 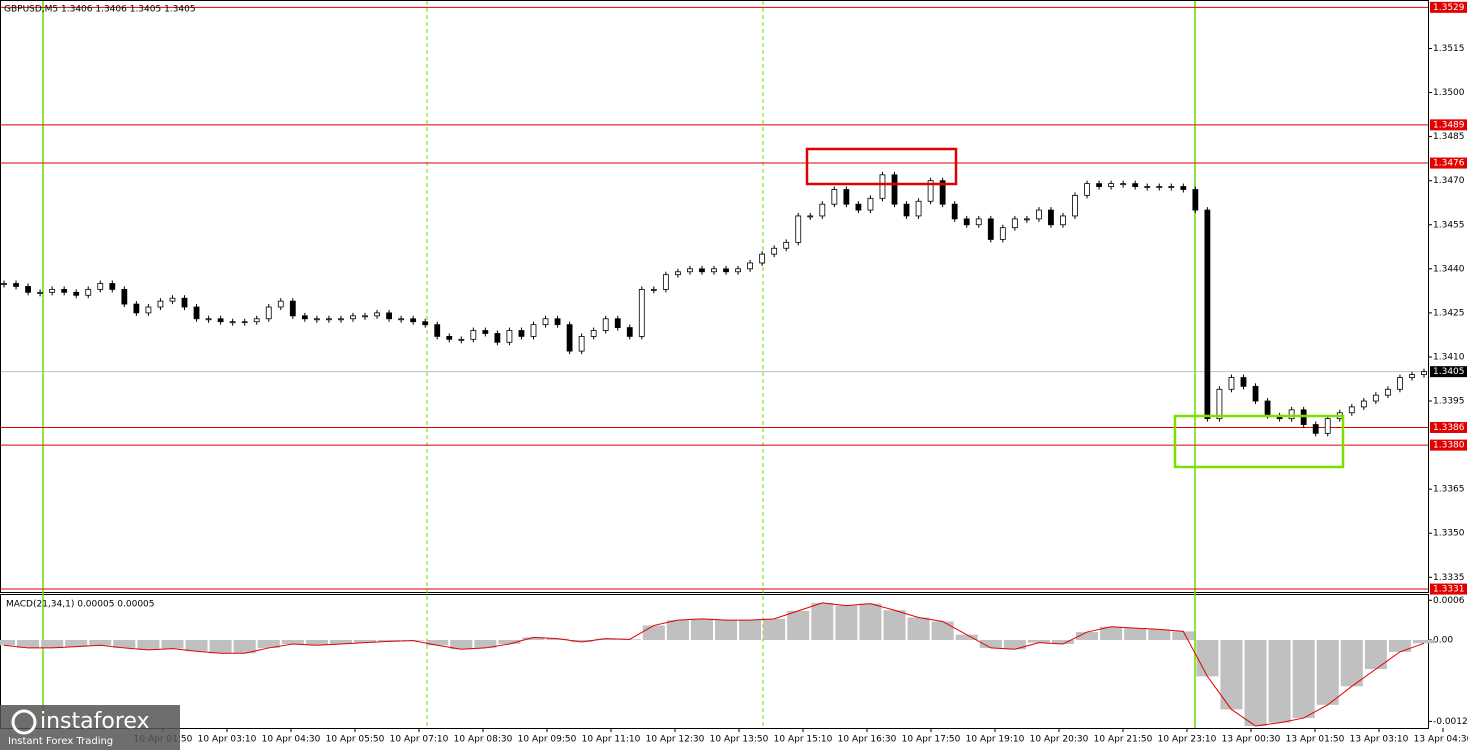 I want to click on x-tick-label: 10 Apr 23:10, so click(x=1187, y=740).